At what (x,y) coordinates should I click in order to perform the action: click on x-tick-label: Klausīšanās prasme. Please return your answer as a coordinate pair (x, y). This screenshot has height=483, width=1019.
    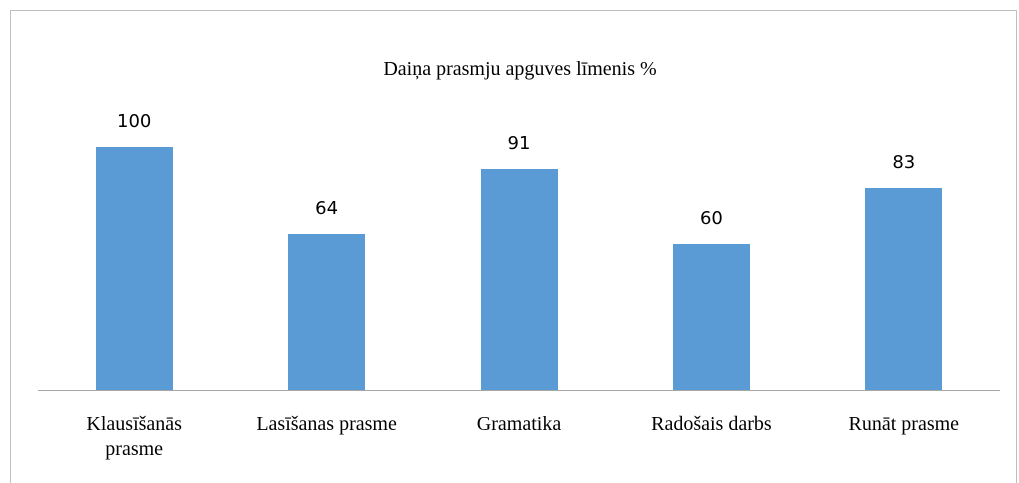
    Looking at the image, I should click on (134, 436).